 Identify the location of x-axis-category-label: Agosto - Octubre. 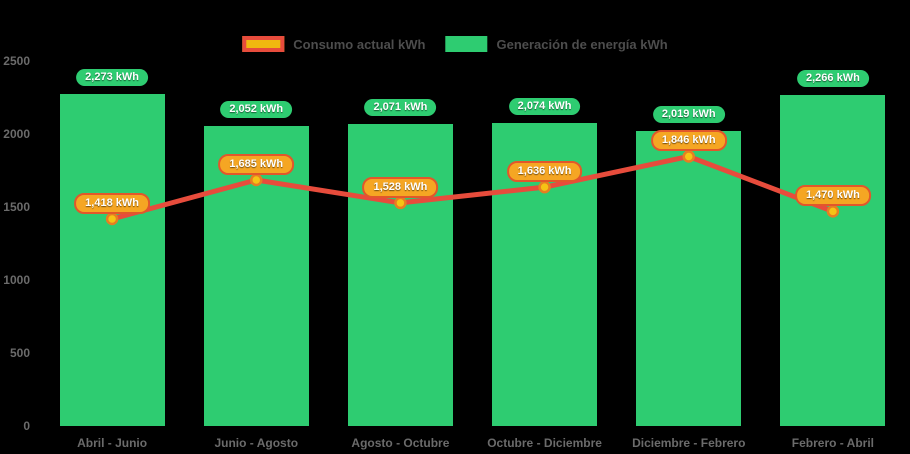
(400, 443).